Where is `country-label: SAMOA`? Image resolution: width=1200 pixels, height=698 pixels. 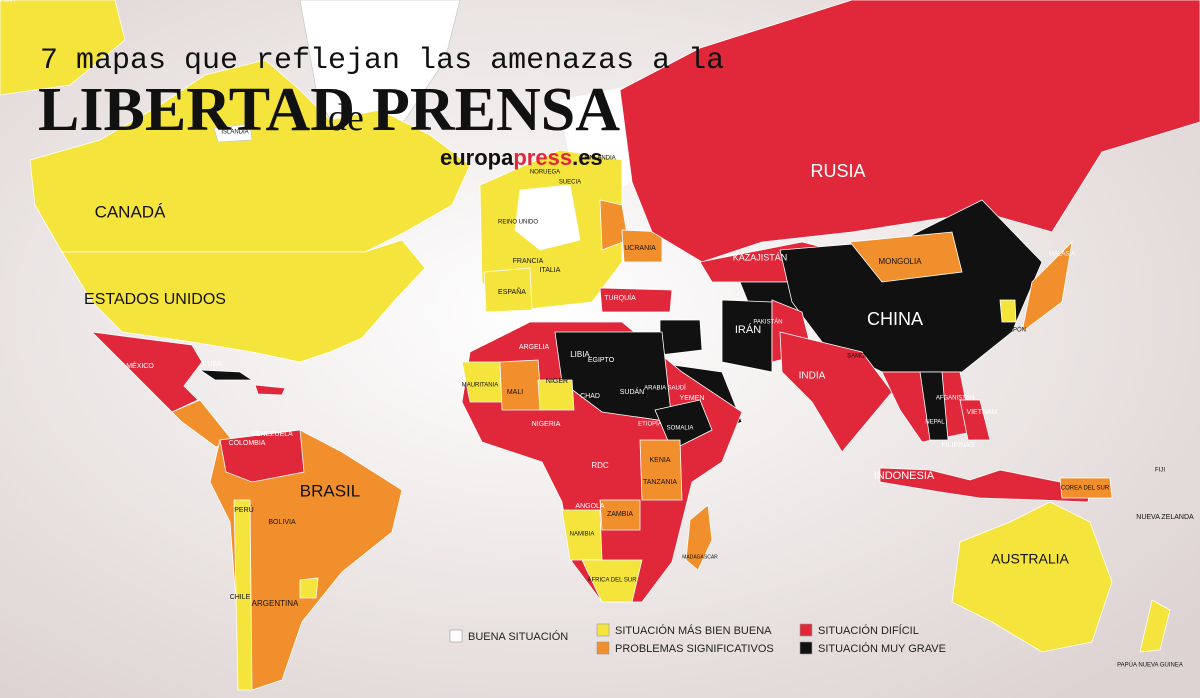 country-label: SAMOA is located at coordinates (858, 357).